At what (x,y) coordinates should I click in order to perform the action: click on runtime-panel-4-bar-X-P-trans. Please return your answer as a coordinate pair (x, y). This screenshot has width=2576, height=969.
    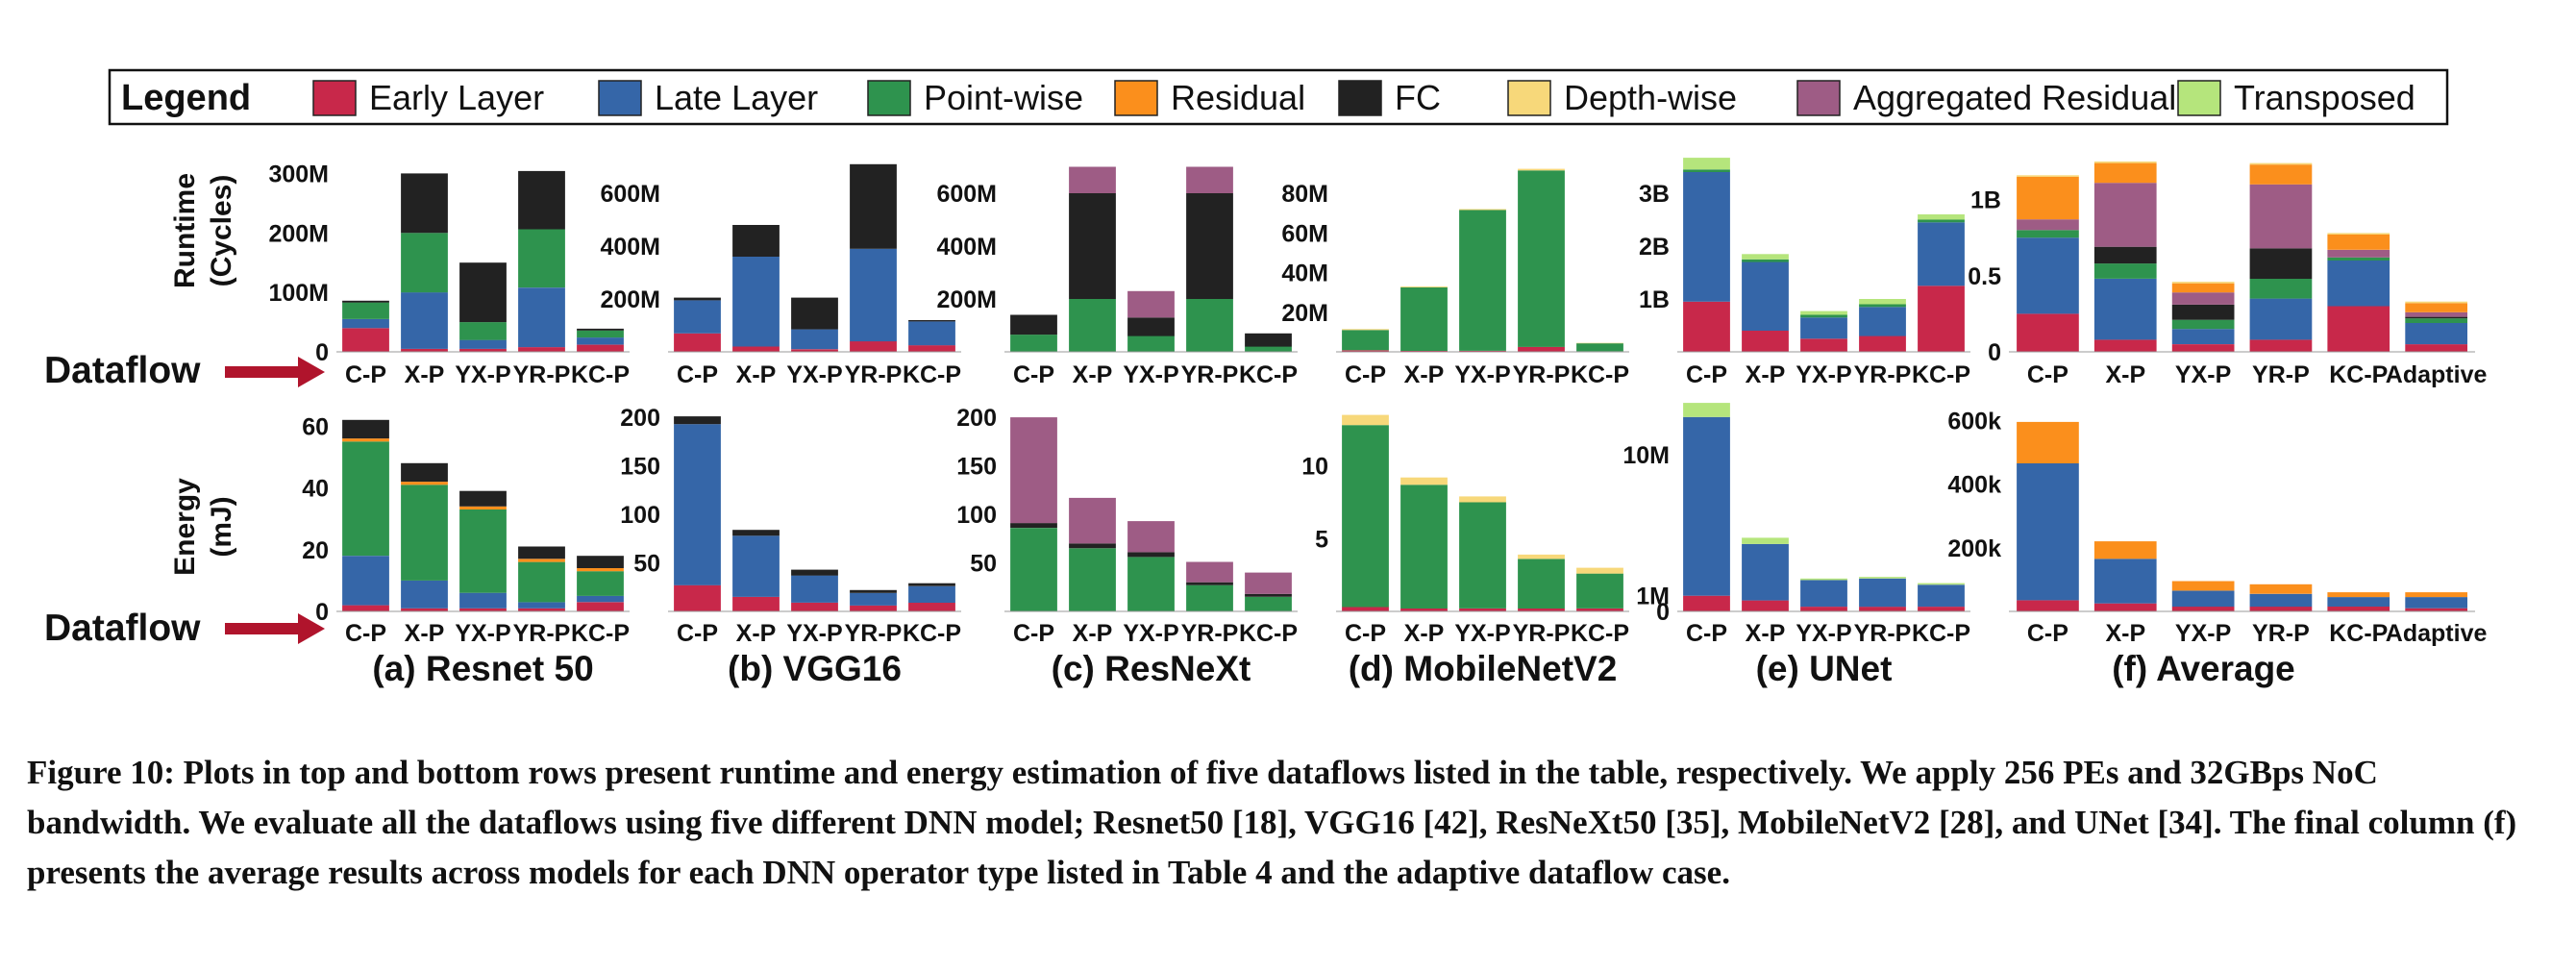
    Looking at the image, I should click on (1765, 257).